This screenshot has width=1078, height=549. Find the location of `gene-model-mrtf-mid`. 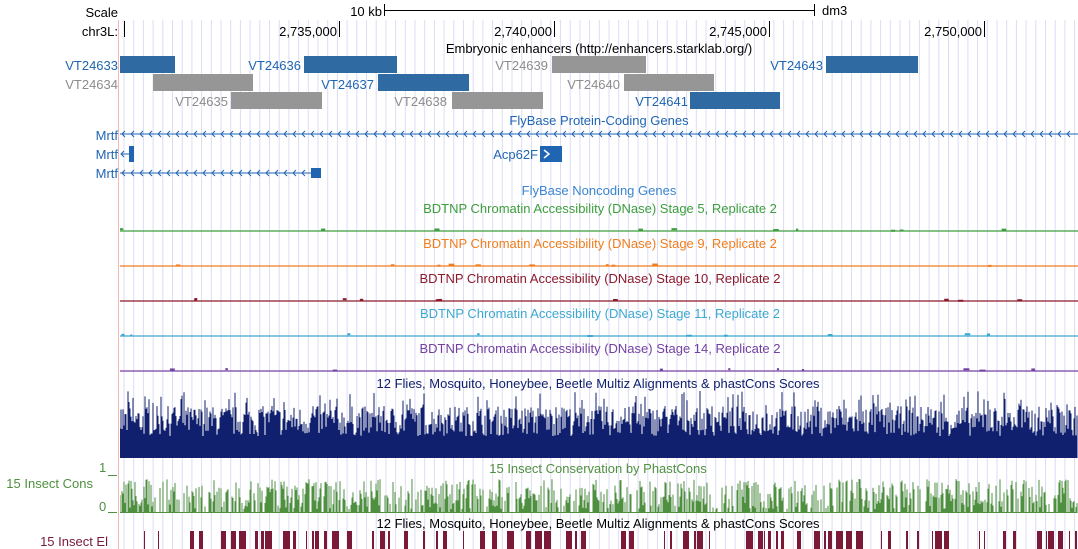

gene-model-mrtf-mid is located at coordinates (222, 173).